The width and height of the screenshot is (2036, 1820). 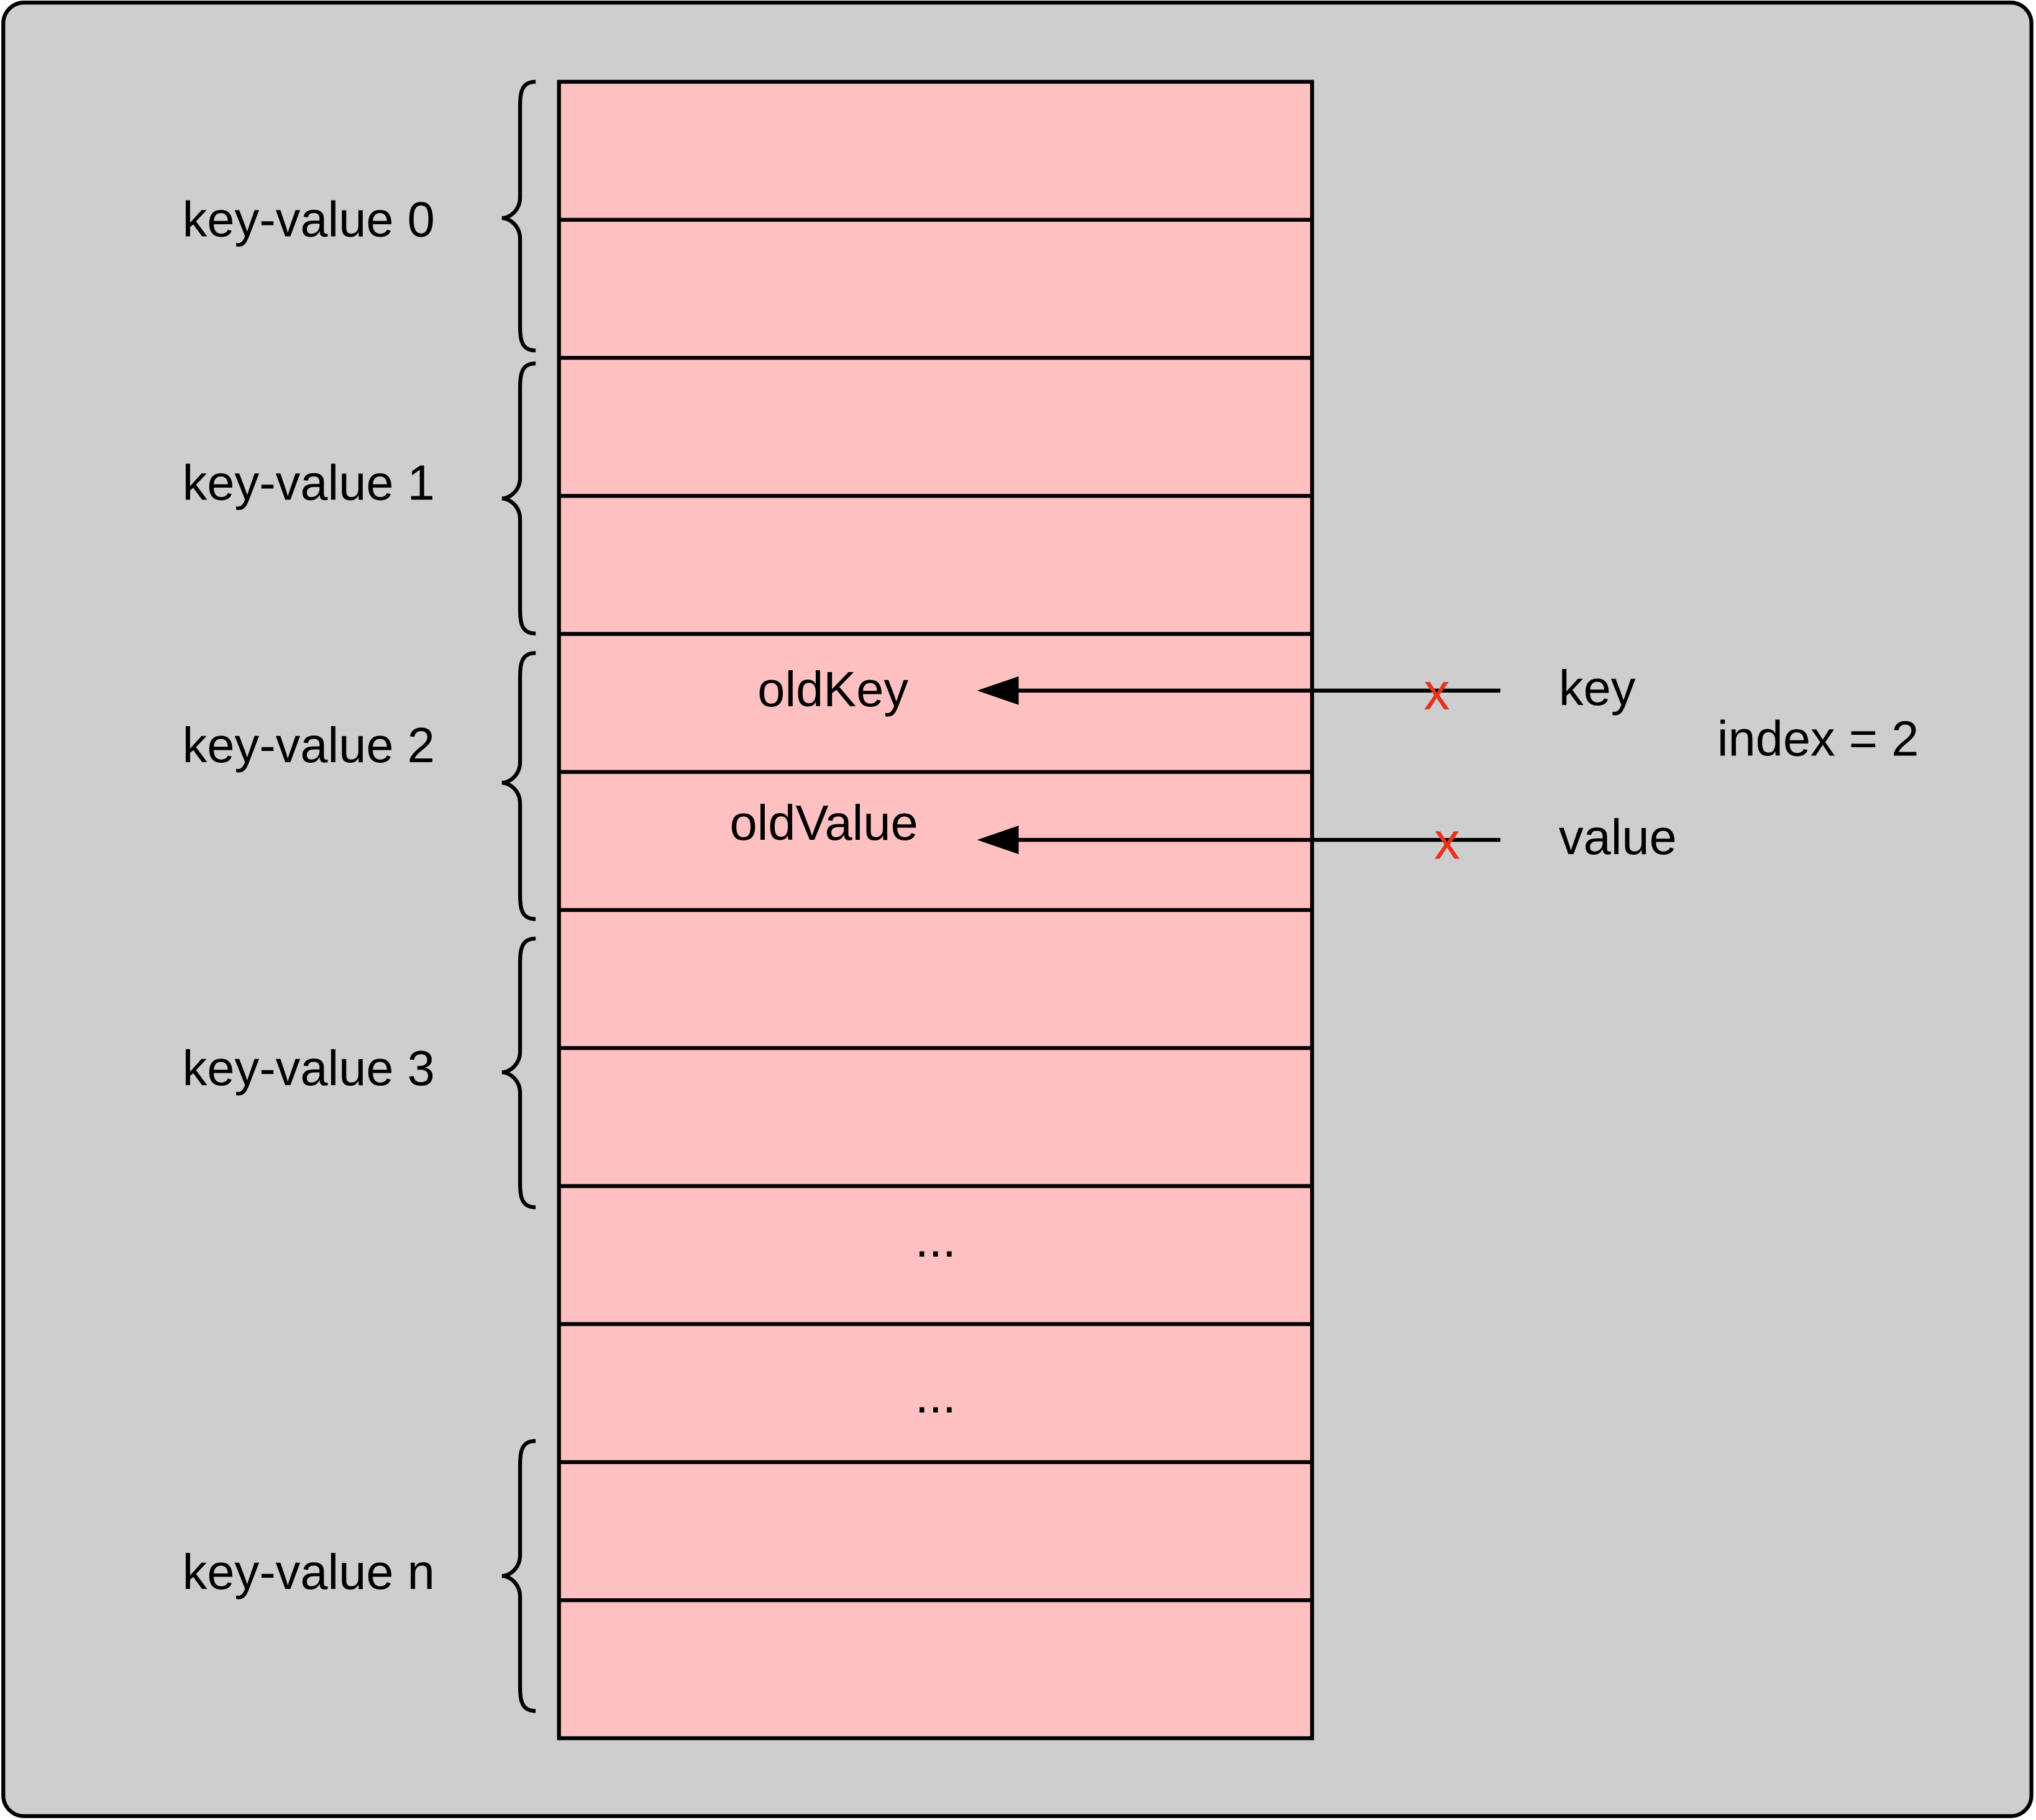 I want to click on group-braces, so click(x=518, y=896).